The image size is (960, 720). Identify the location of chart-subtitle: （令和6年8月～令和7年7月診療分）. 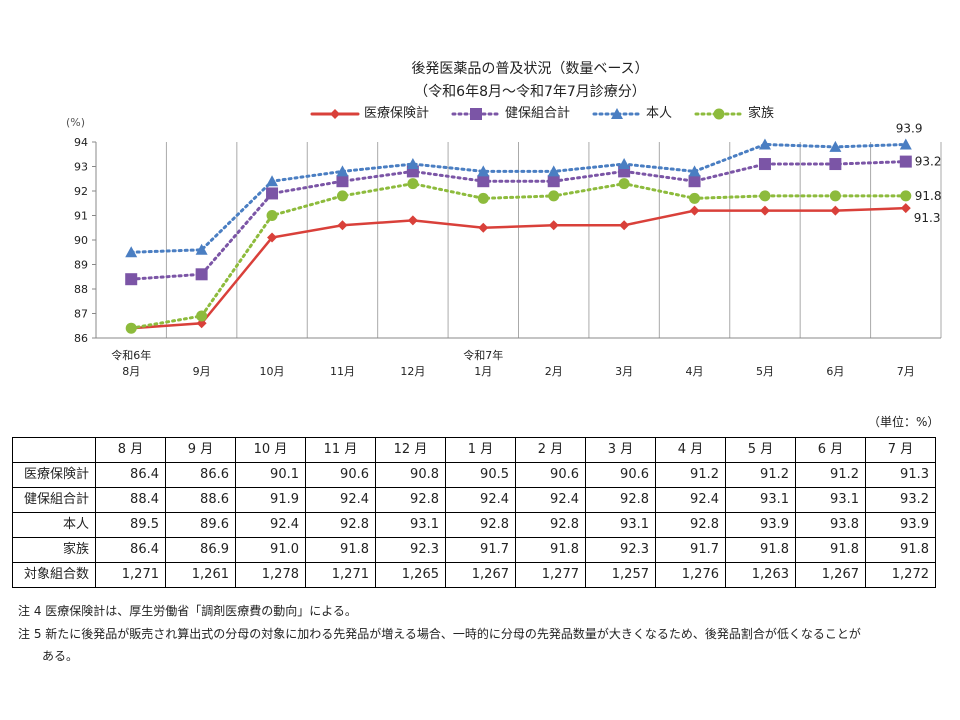
(530, 92).